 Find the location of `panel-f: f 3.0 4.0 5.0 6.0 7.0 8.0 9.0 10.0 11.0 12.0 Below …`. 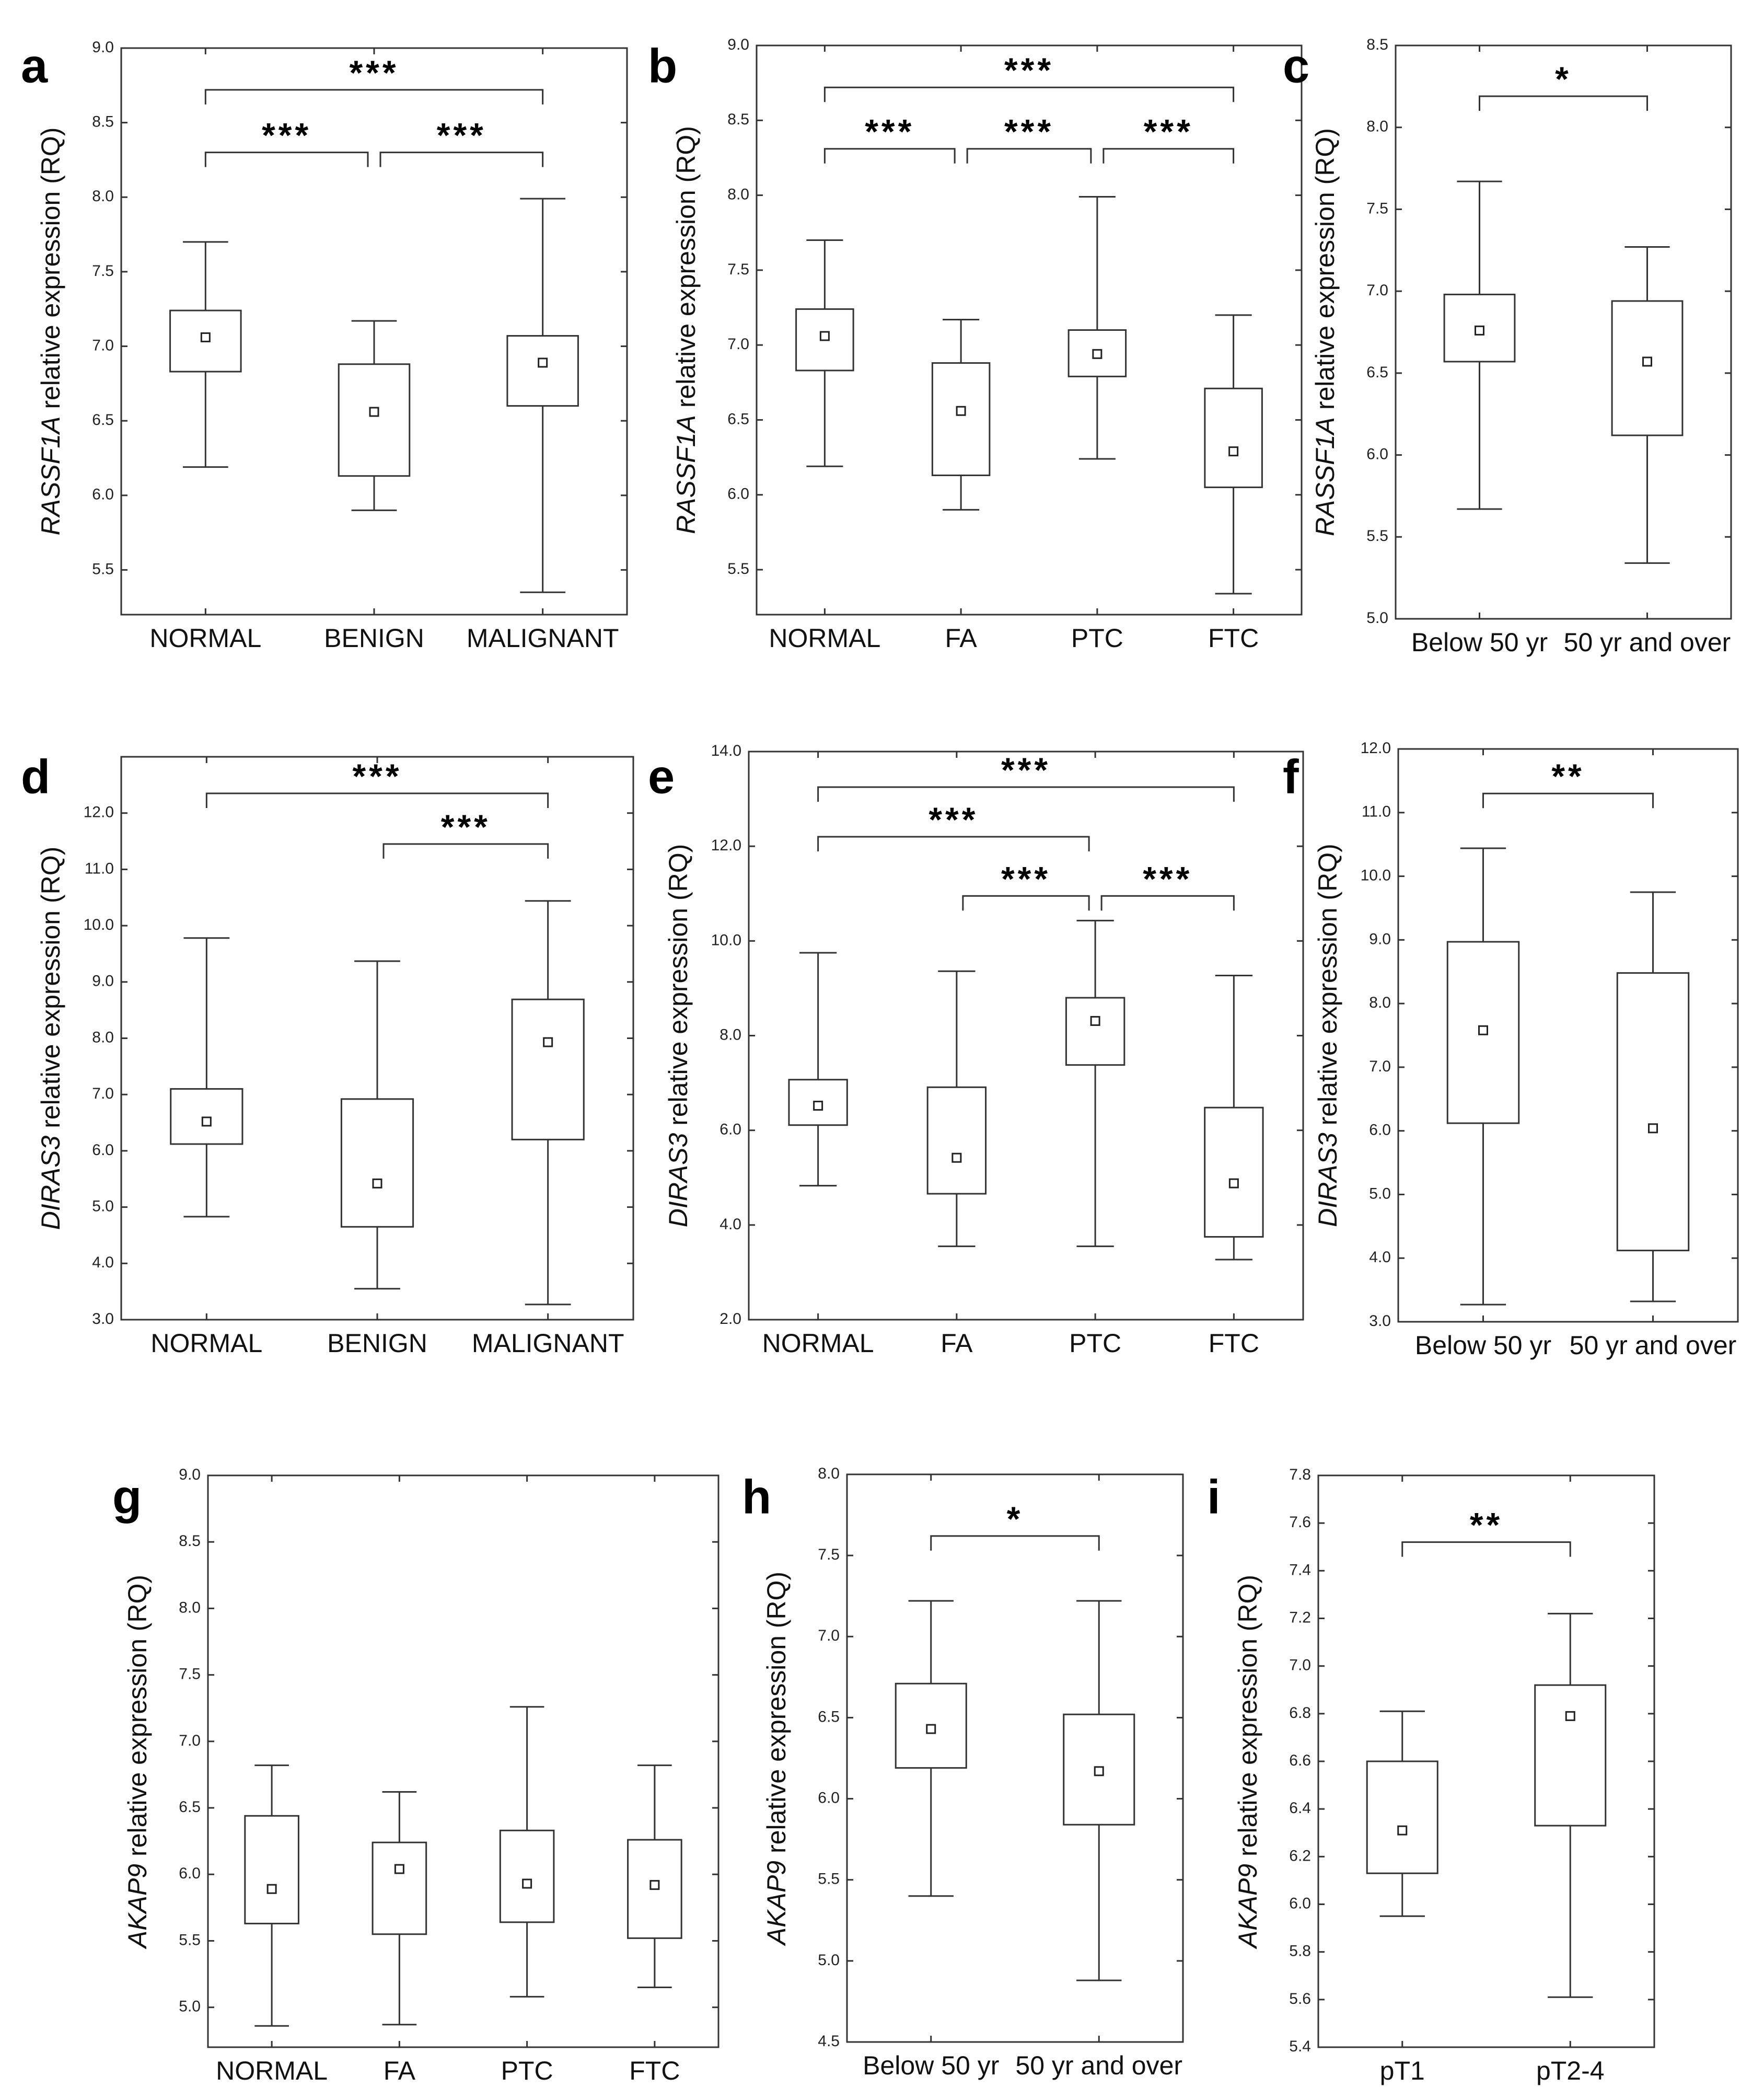

panel-f: f 3.0 4.0 5.0 6.0 7.0 8.0 9.0 10.0 11.0 12.0 Below … is located at coordinates (1511, 1050).